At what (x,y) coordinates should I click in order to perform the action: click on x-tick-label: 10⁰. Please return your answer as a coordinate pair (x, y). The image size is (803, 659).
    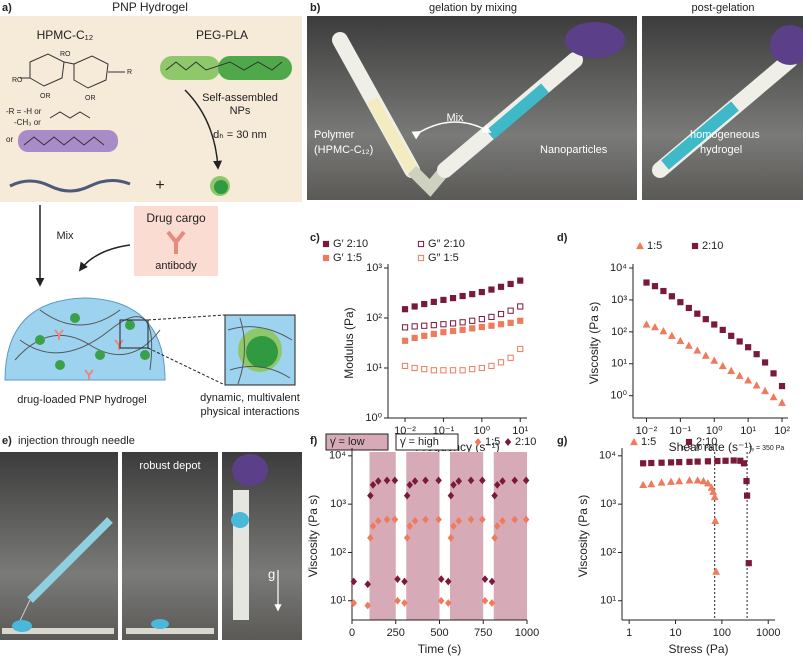
    Looking at the image, I should click on (482, 431).